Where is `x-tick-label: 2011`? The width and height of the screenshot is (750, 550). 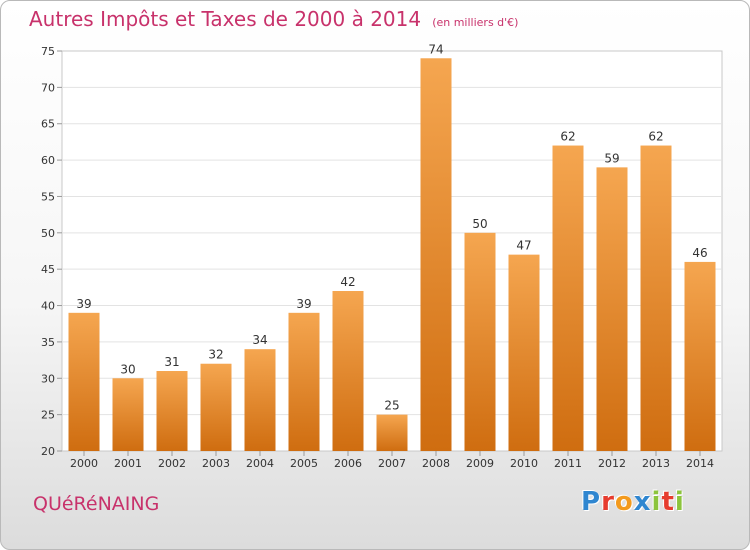
x-tick-label: 2011 is located at coordinates (568, 463).